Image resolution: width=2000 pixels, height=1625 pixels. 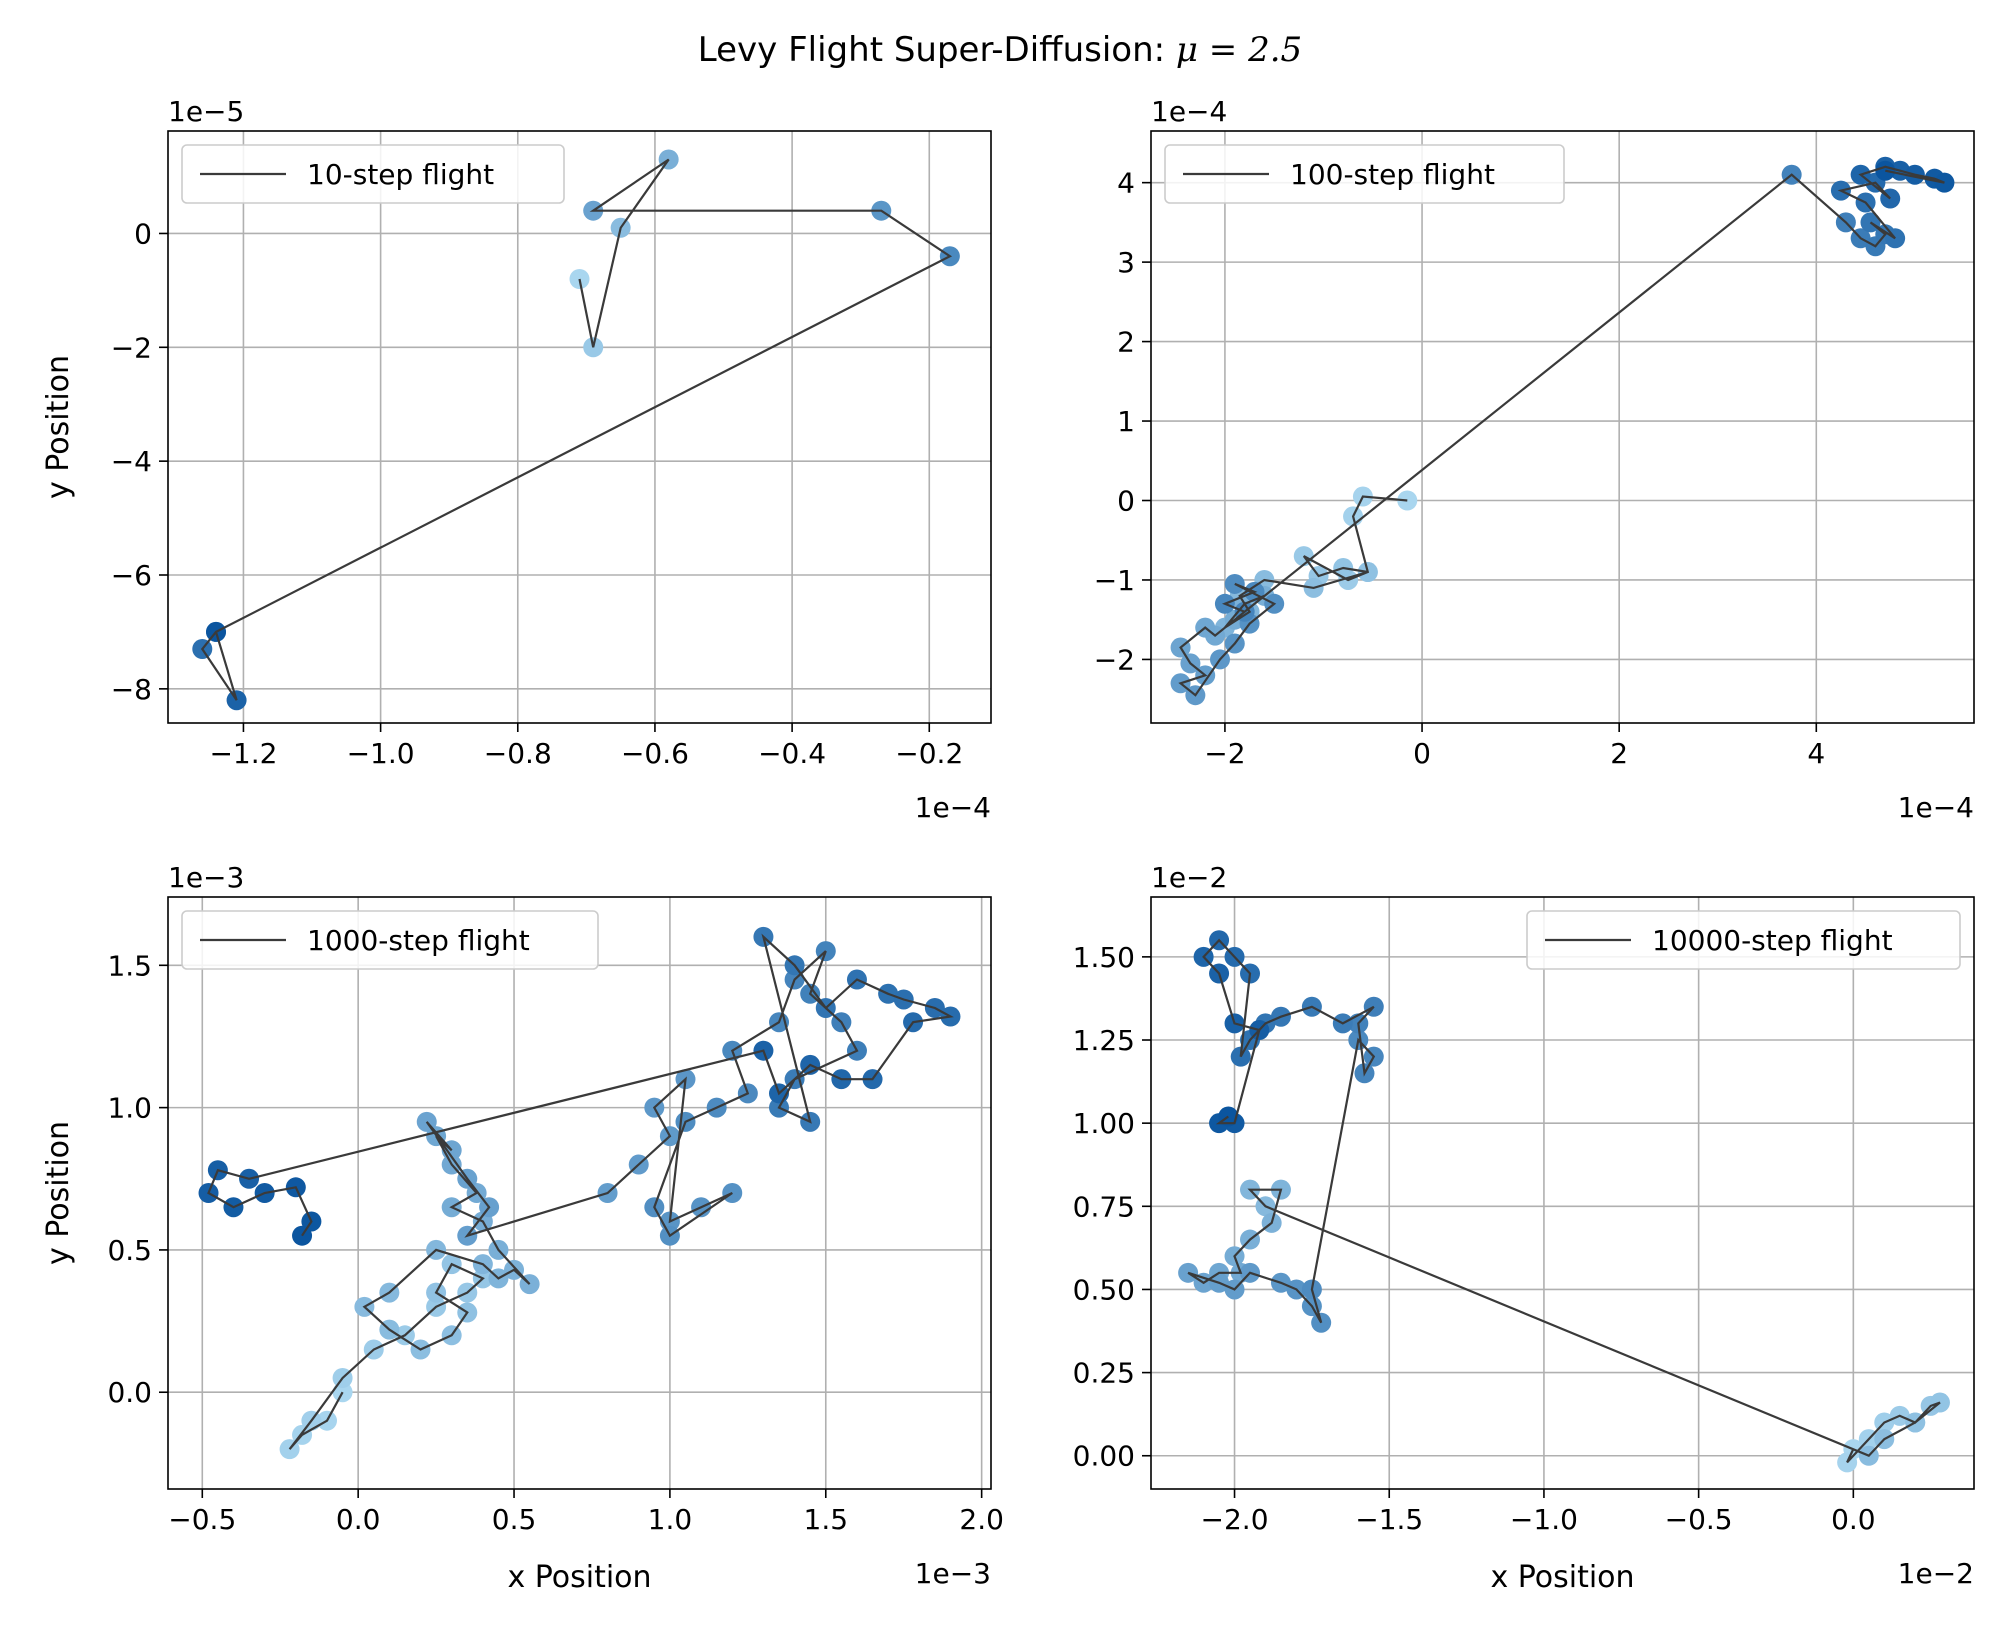 What do you see at coordinates (1235, 1519) in the screenshot?
I see `x-tick-label: −2.0` at bounding box center [1235, 1519].